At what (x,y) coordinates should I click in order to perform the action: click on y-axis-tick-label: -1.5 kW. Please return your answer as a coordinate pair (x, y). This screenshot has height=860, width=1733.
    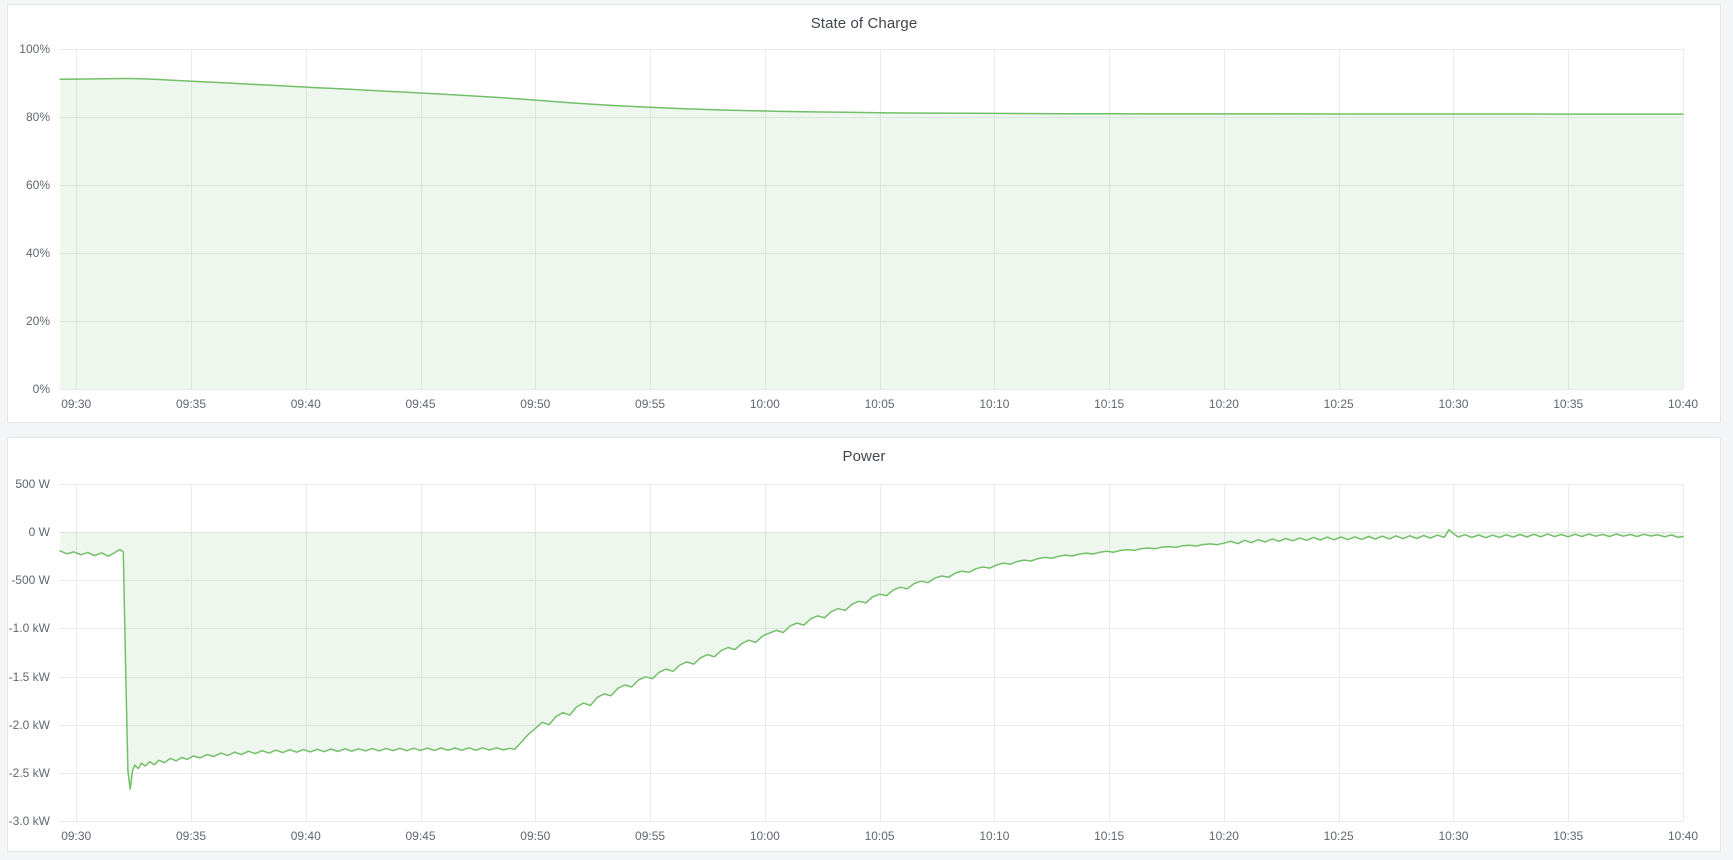
    Looking at the image, I should click on (29, 676).